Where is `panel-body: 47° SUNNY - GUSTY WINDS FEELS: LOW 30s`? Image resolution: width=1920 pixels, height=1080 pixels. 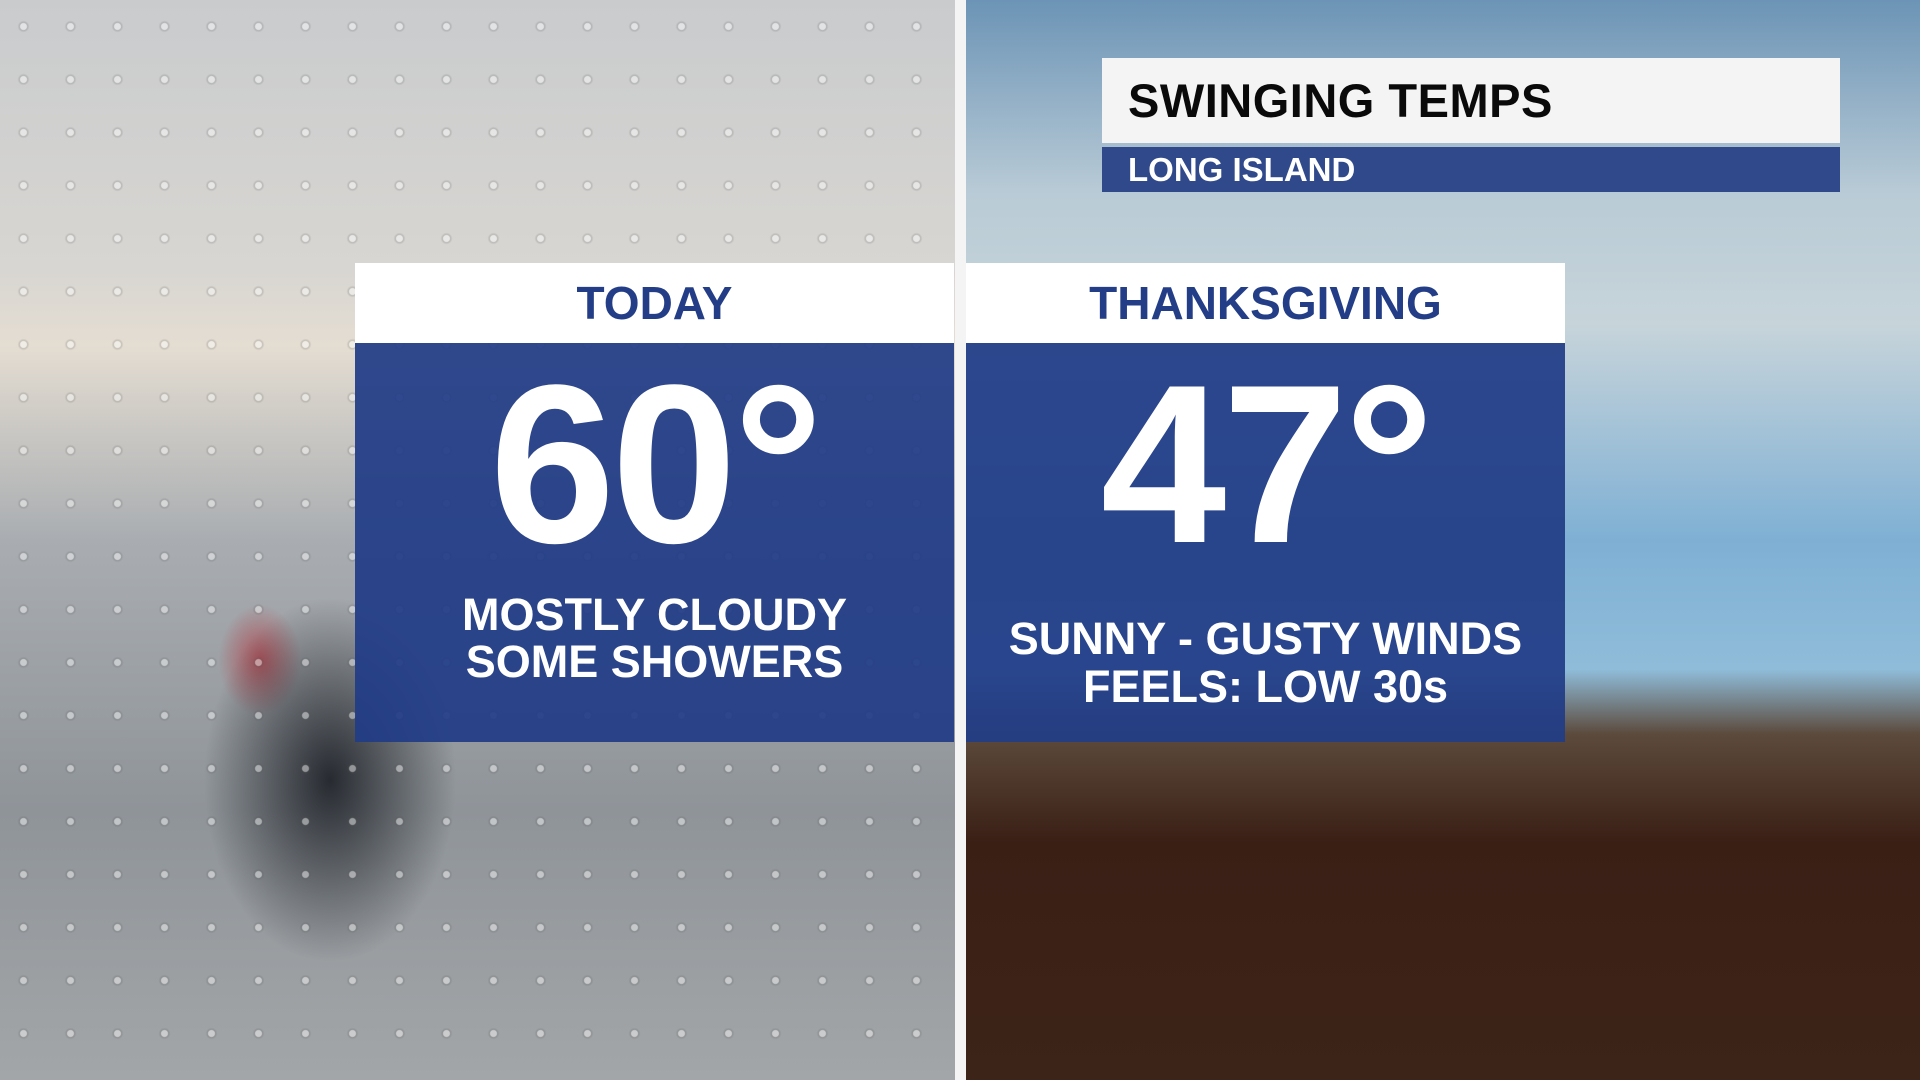
panel-body: 47° SUNNY - GUSTY WINDS FEELS: LOW 30s is located at coordinates (1265, 542).